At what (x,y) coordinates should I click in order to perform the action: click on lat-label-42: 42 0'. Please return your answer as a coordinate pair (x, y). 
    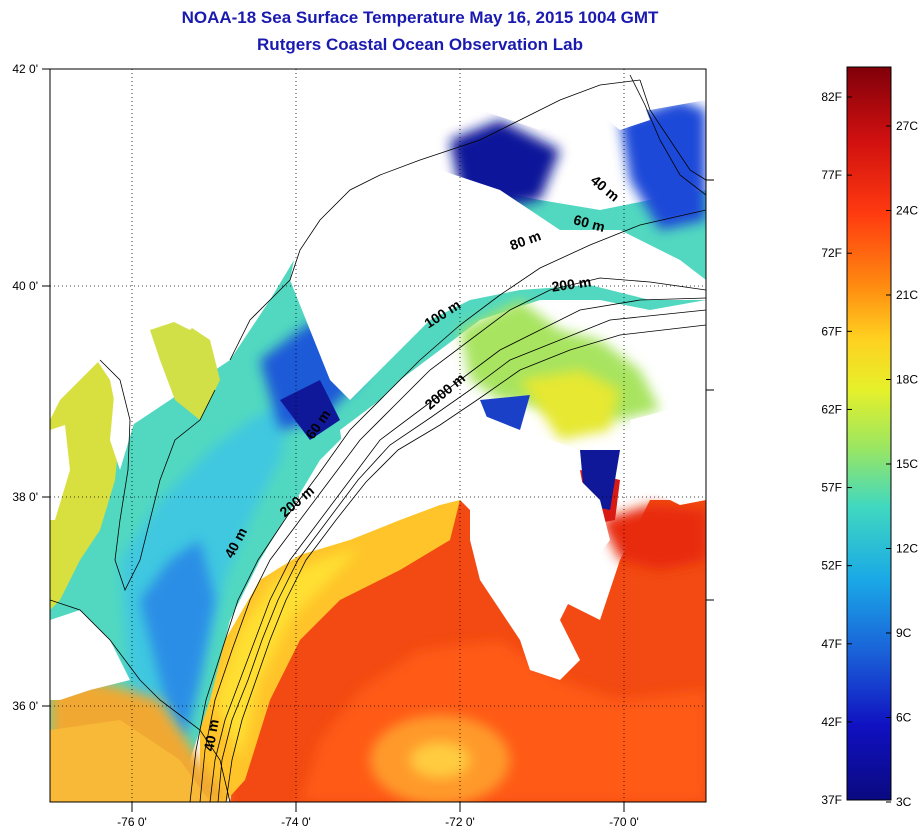
    Looking at the image, I should click on (25, 69).